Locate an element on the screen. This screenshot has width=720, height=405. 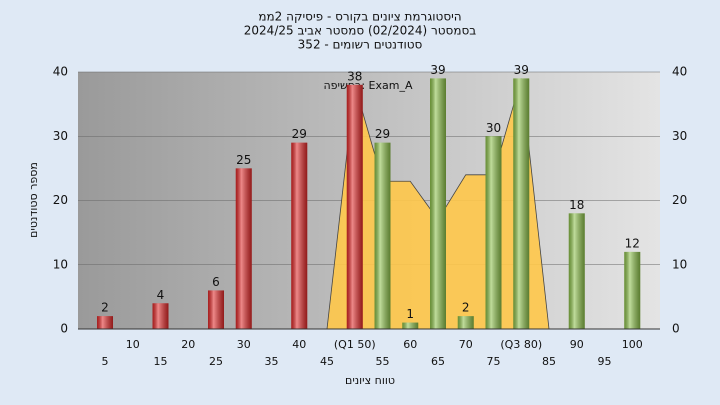
x-axis-label: טווח ציונים is located at coordinates (370, 380).